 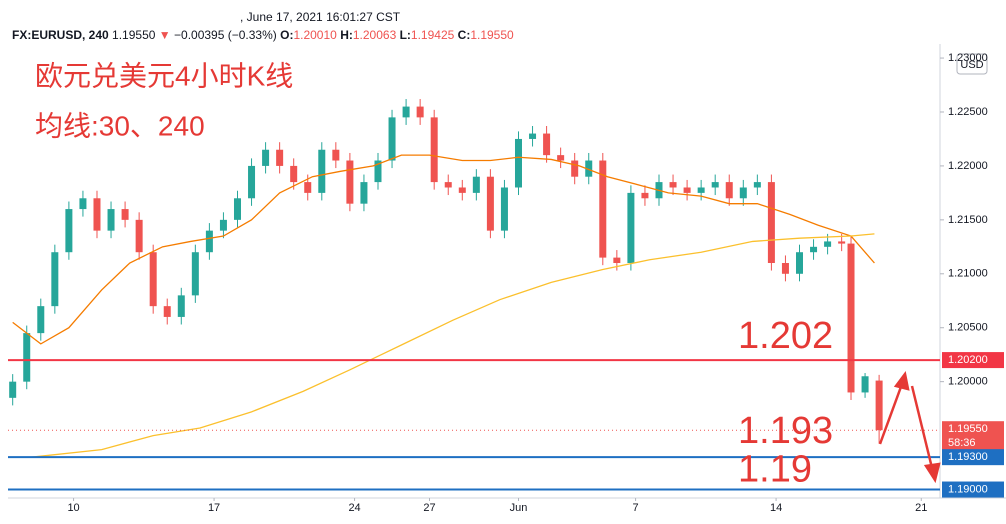 I want to click on level-annotation: 1.19, so click(x=775, y=470).